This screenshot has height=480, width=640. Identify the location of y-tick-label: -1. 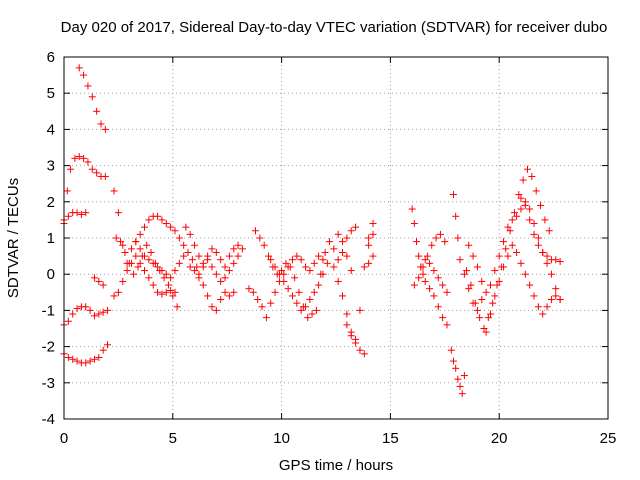
(48, 310).